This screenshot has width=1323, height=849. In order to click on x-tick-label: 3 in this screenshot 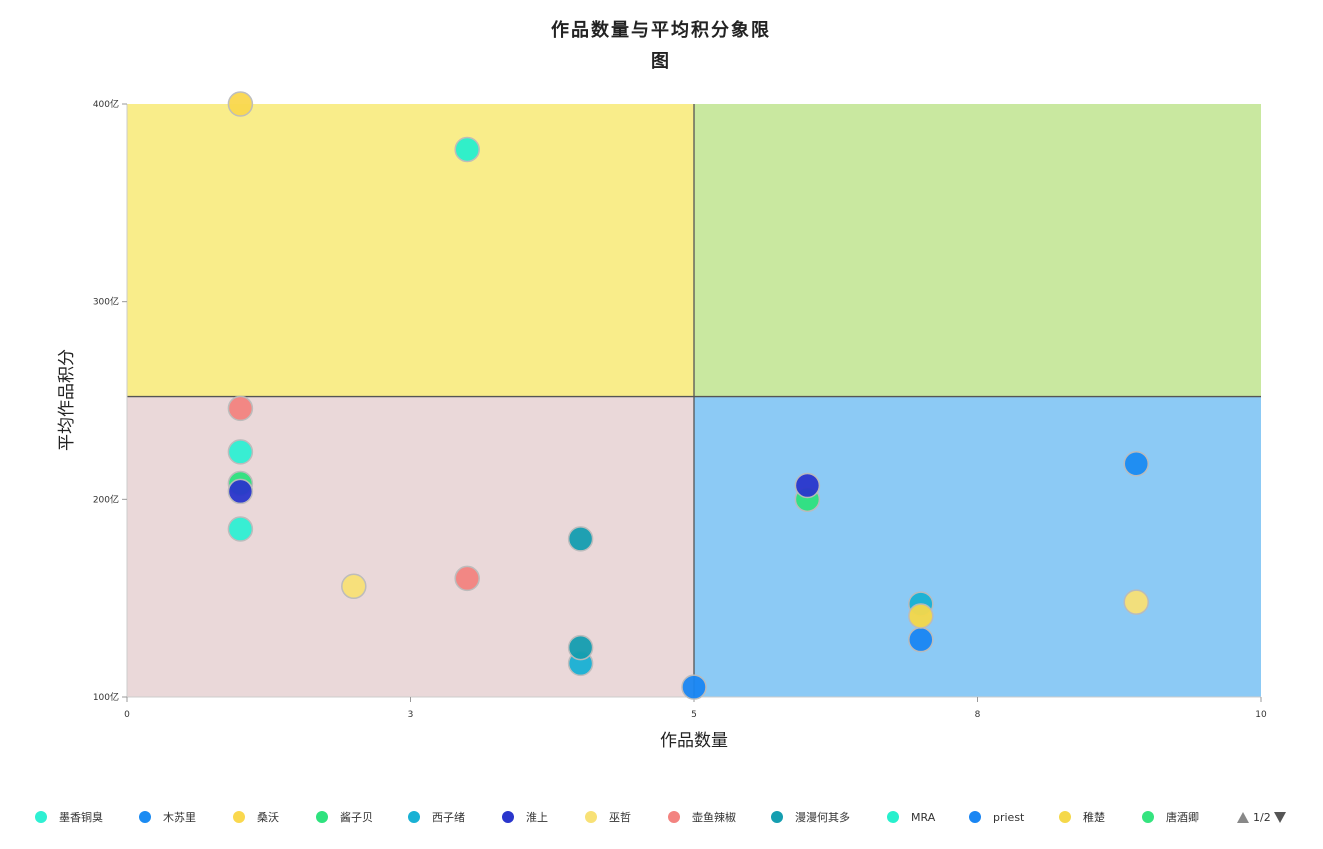, I will do `click(411, 715)`.